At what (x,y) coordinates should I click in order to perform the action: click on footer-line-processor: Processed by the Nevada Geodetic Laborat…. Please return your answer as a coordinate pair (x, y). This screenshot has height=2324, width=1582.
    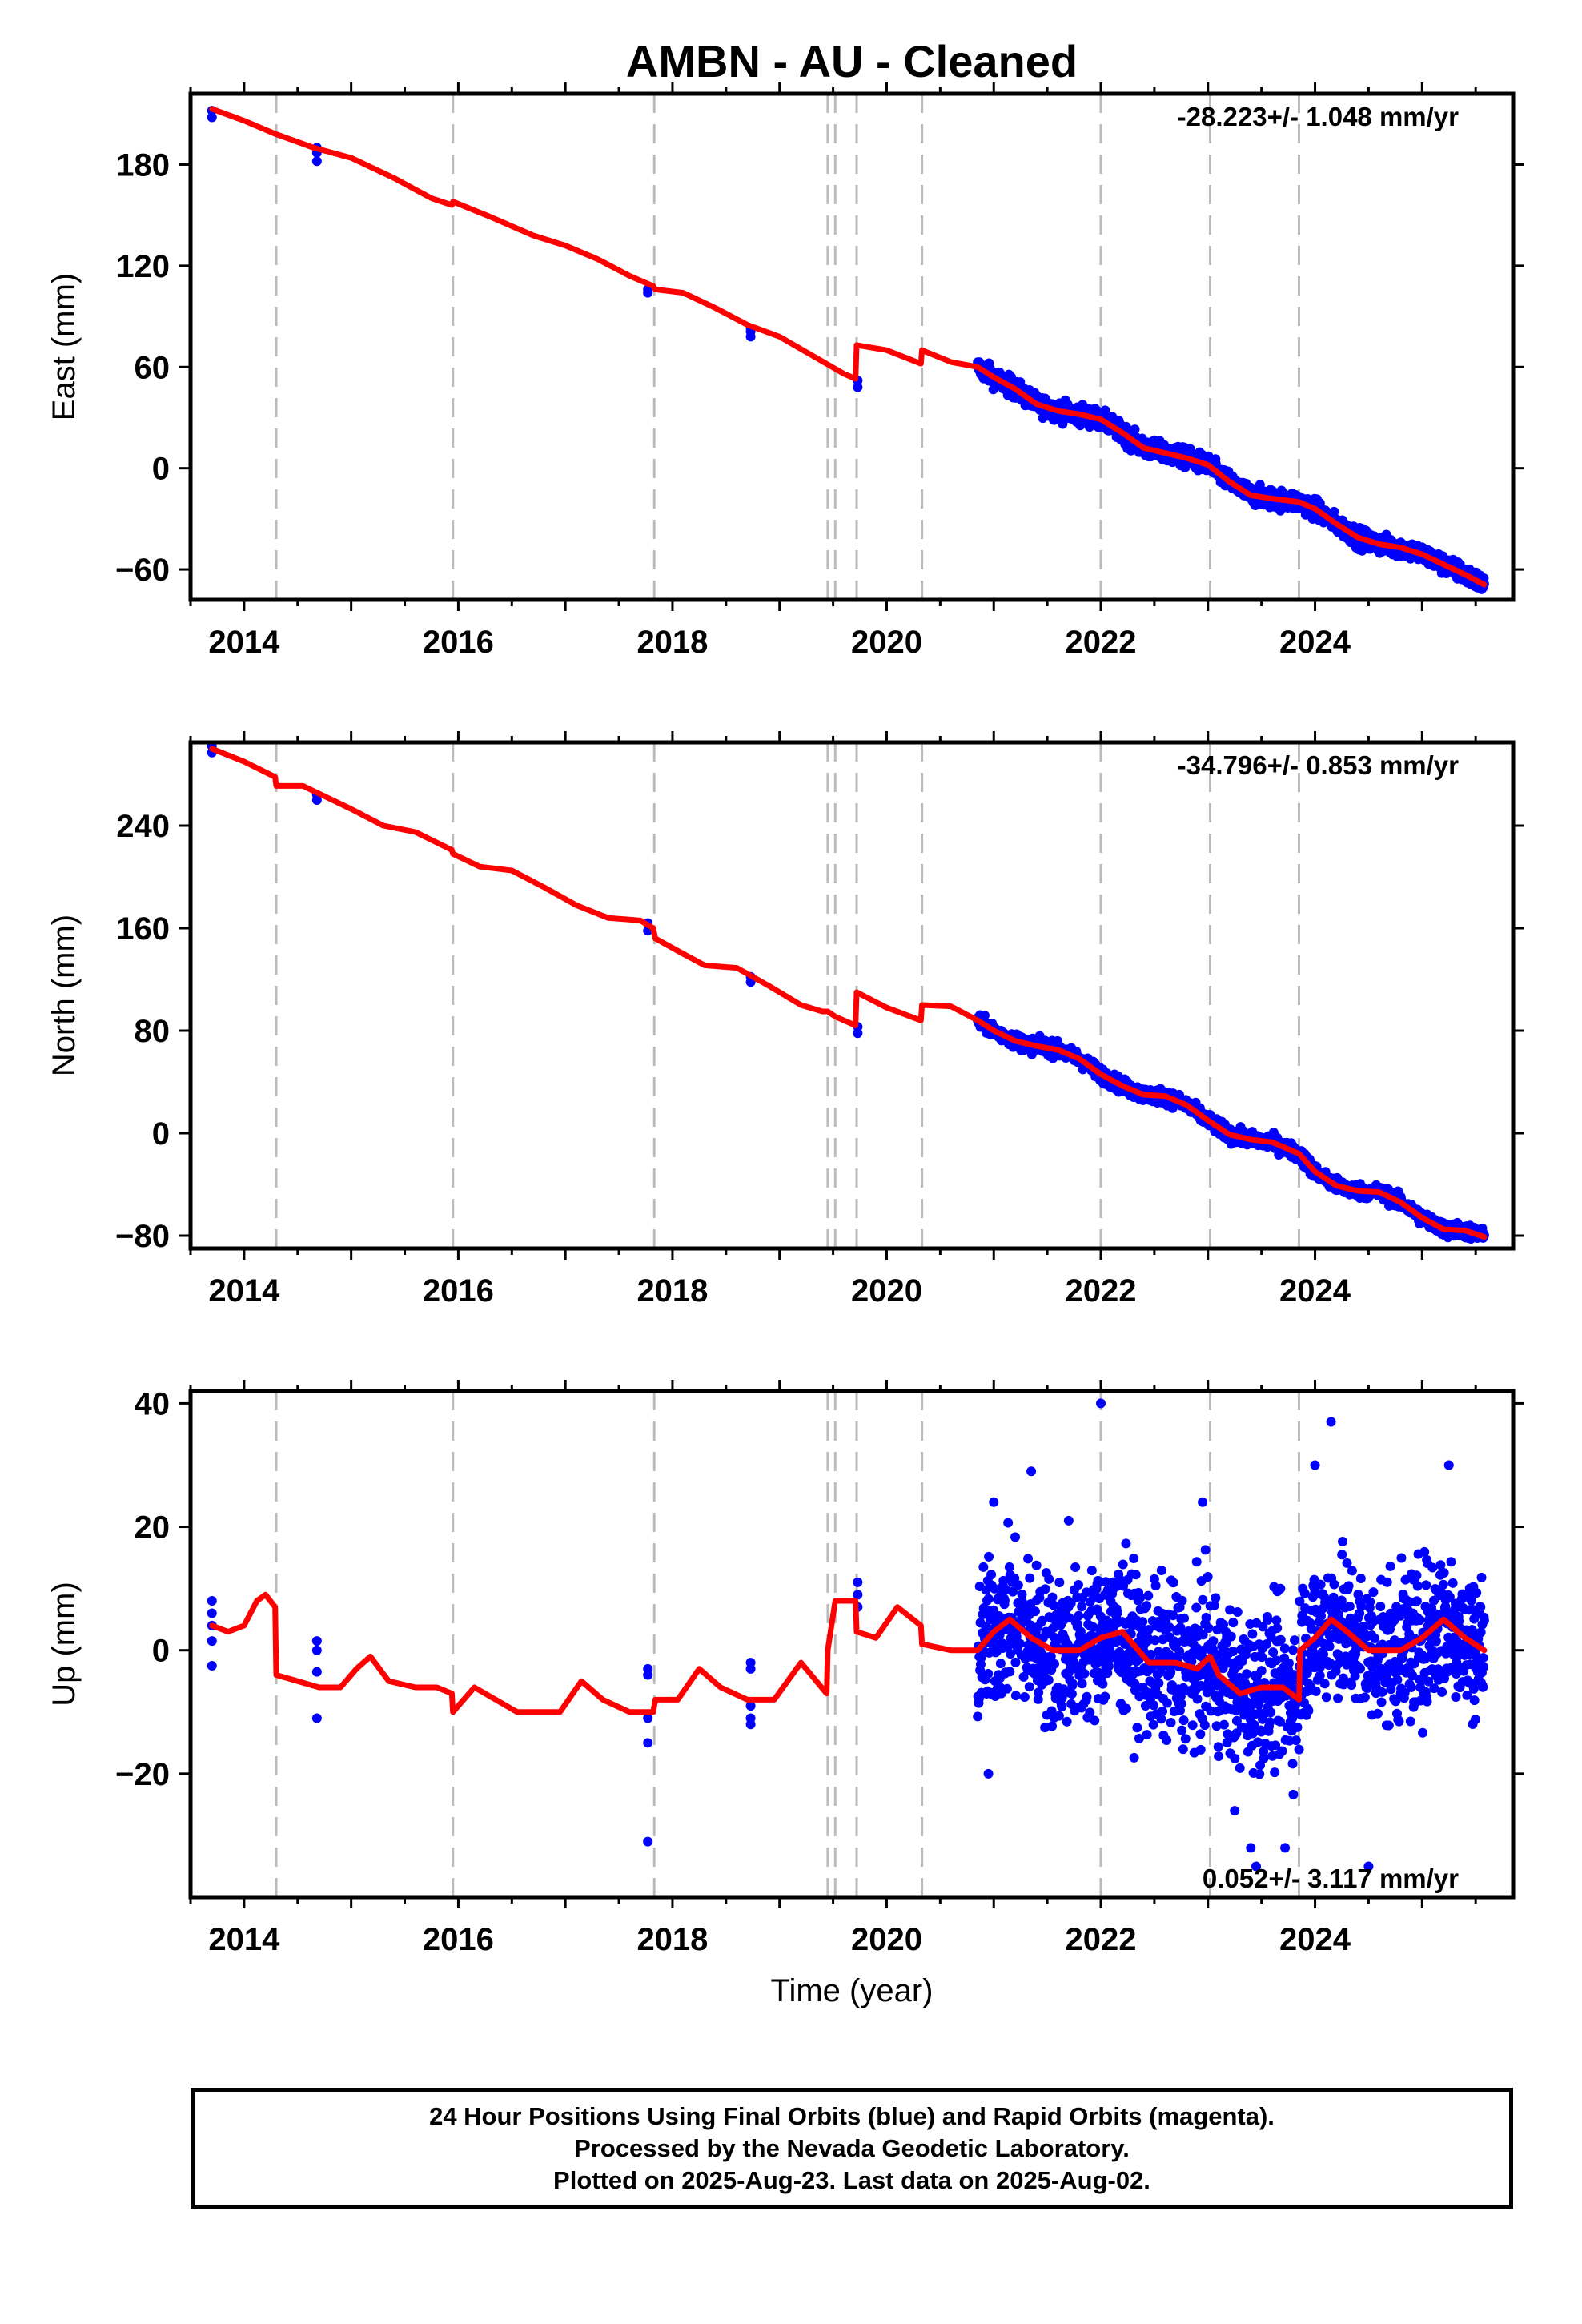
    Looking at the image, I should click on (852, 2148).